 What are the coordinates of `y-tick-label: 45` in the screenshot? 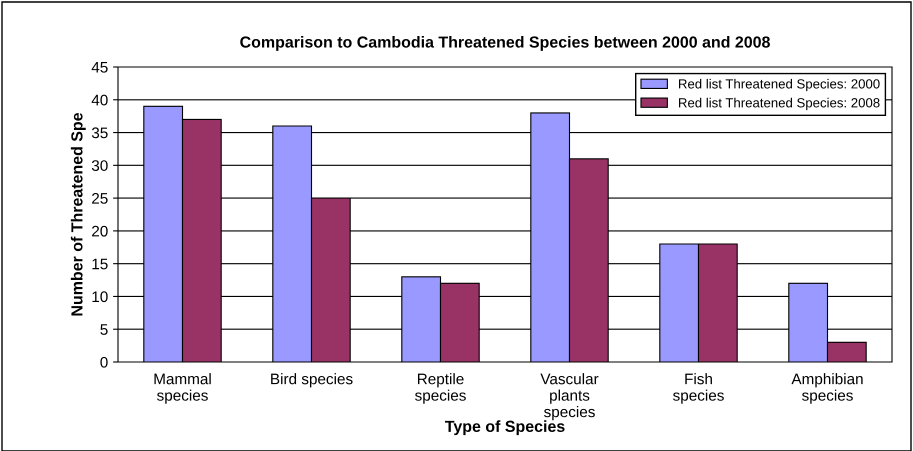 It's located at (100, 67).